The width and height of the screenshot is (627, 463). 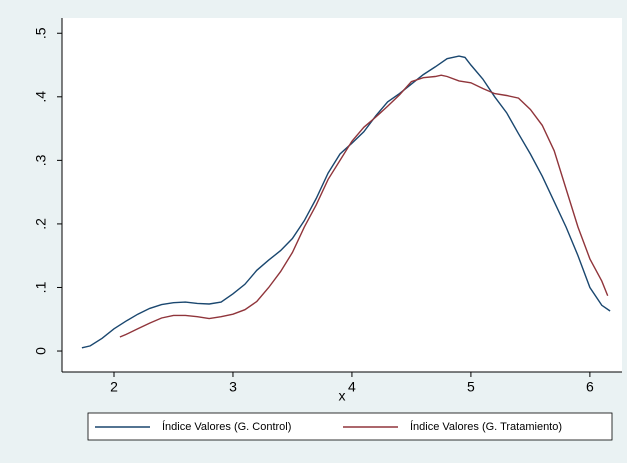 What do you see at coordinates (41, 351) in the screenshot?
I see `y-tick-label: 0` at bounding box center [41, 351].